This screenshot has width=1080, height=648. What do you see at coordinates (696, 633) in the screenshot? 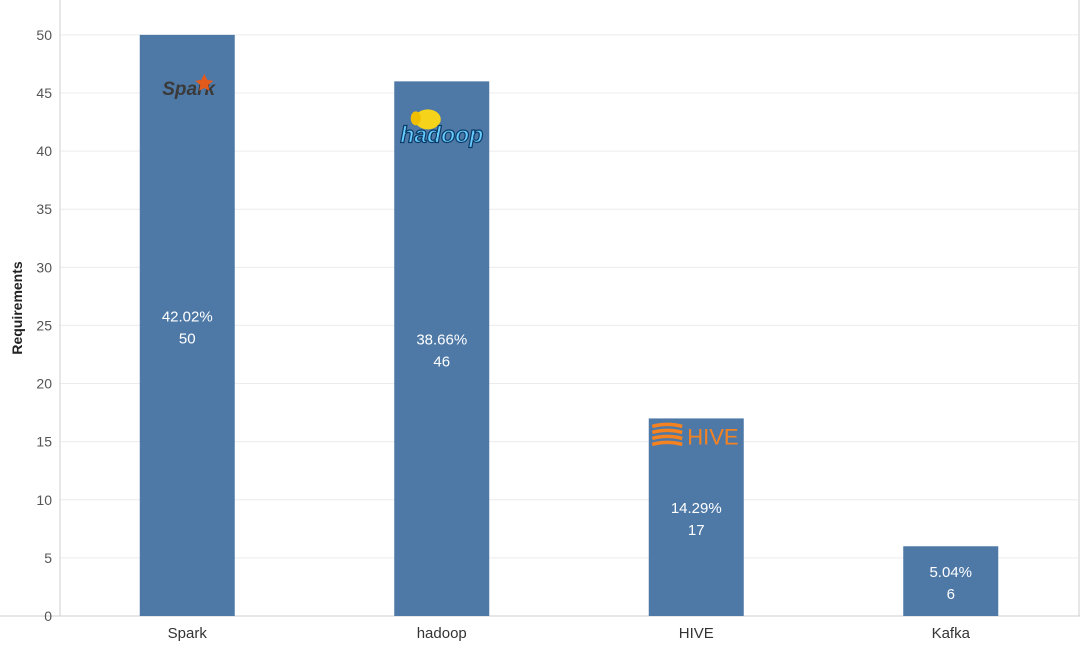
I see `x-category-label: HIVE` at bounding box center [696, 633].